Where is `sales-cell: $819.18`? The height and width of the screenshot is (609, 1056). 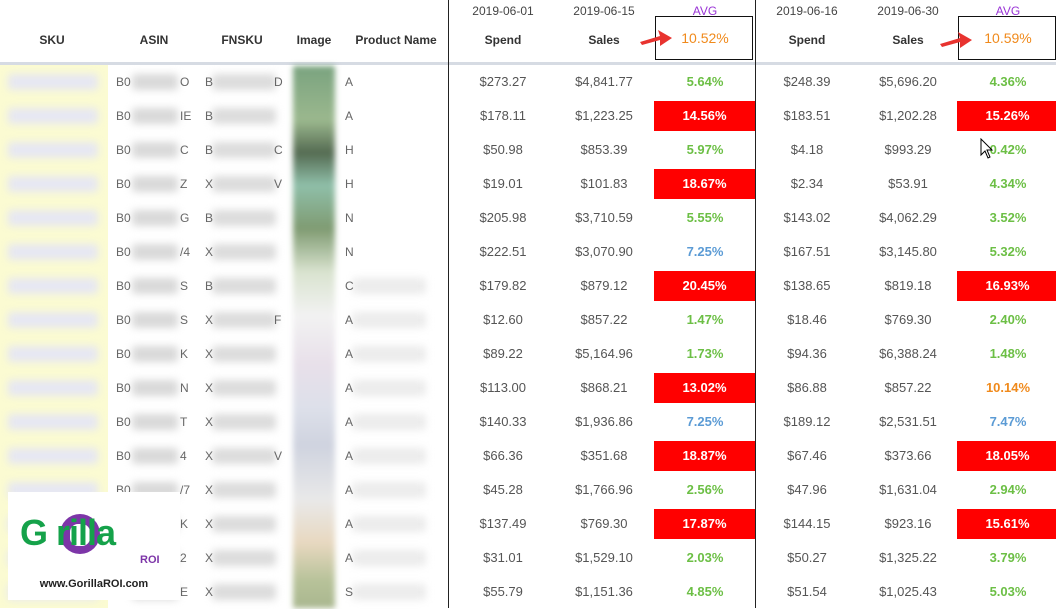 sales-cell: $819.18 is located at coordinates (908, 285).